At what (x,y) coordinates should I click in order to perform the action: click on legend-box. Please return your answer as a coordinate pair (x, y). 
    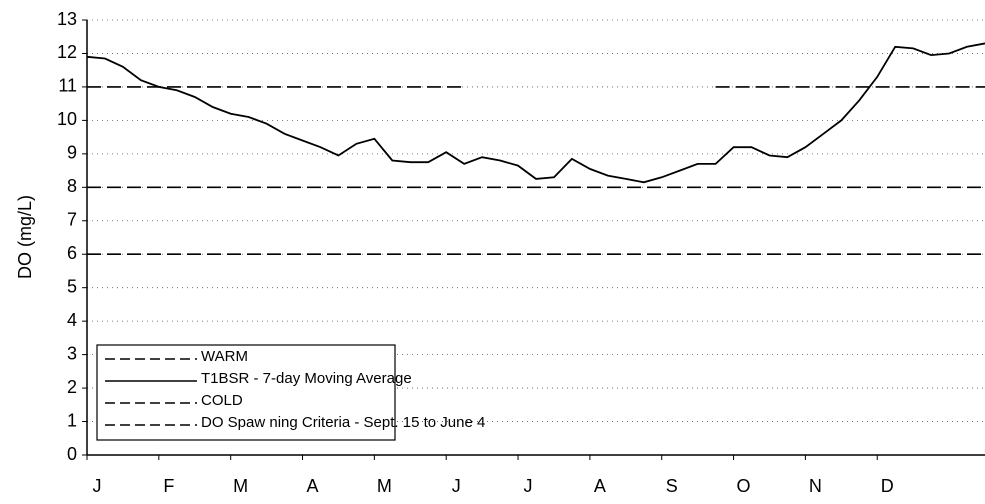
    Looking at the image, I should click on (246, 392).